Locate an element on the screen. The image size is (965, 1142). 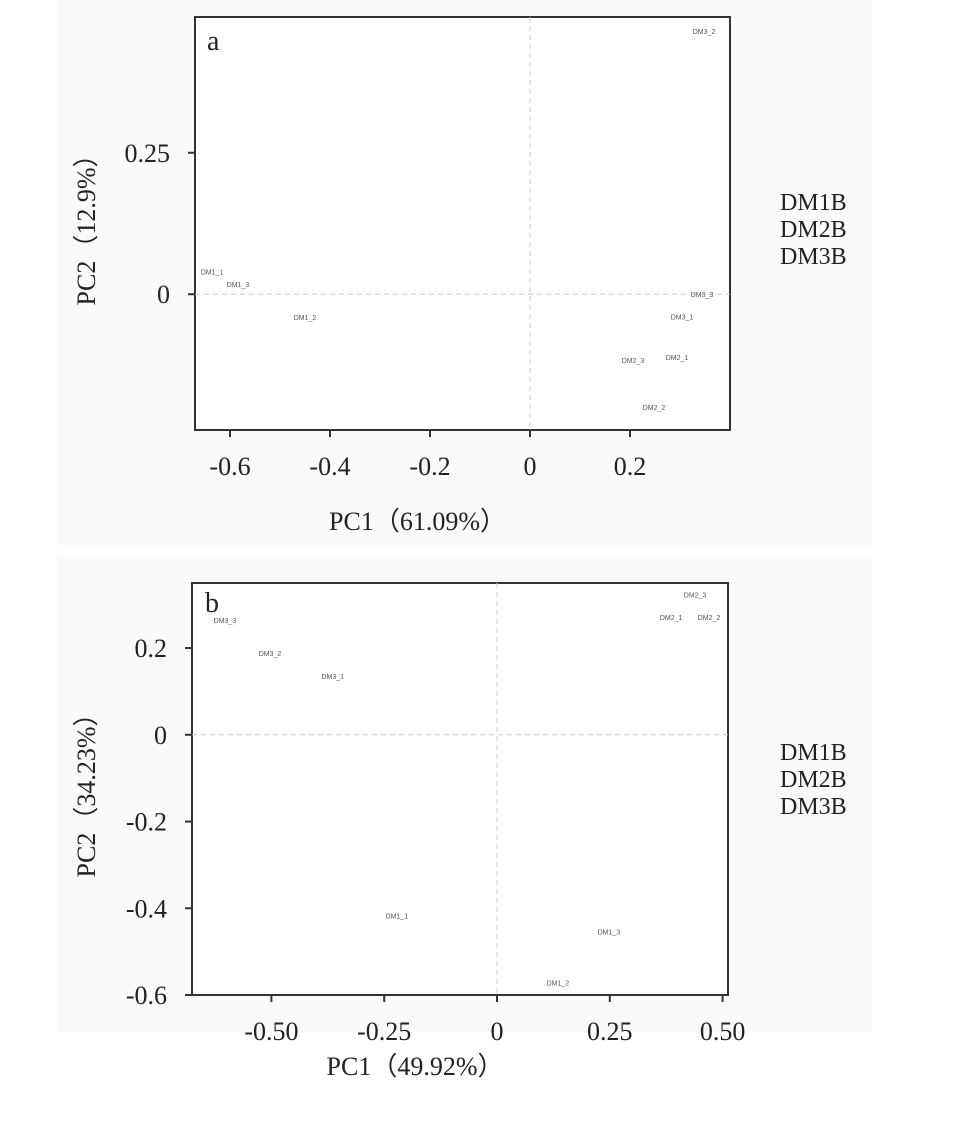
y-tick-label: 0.2 is located at coordinates (151, 648).